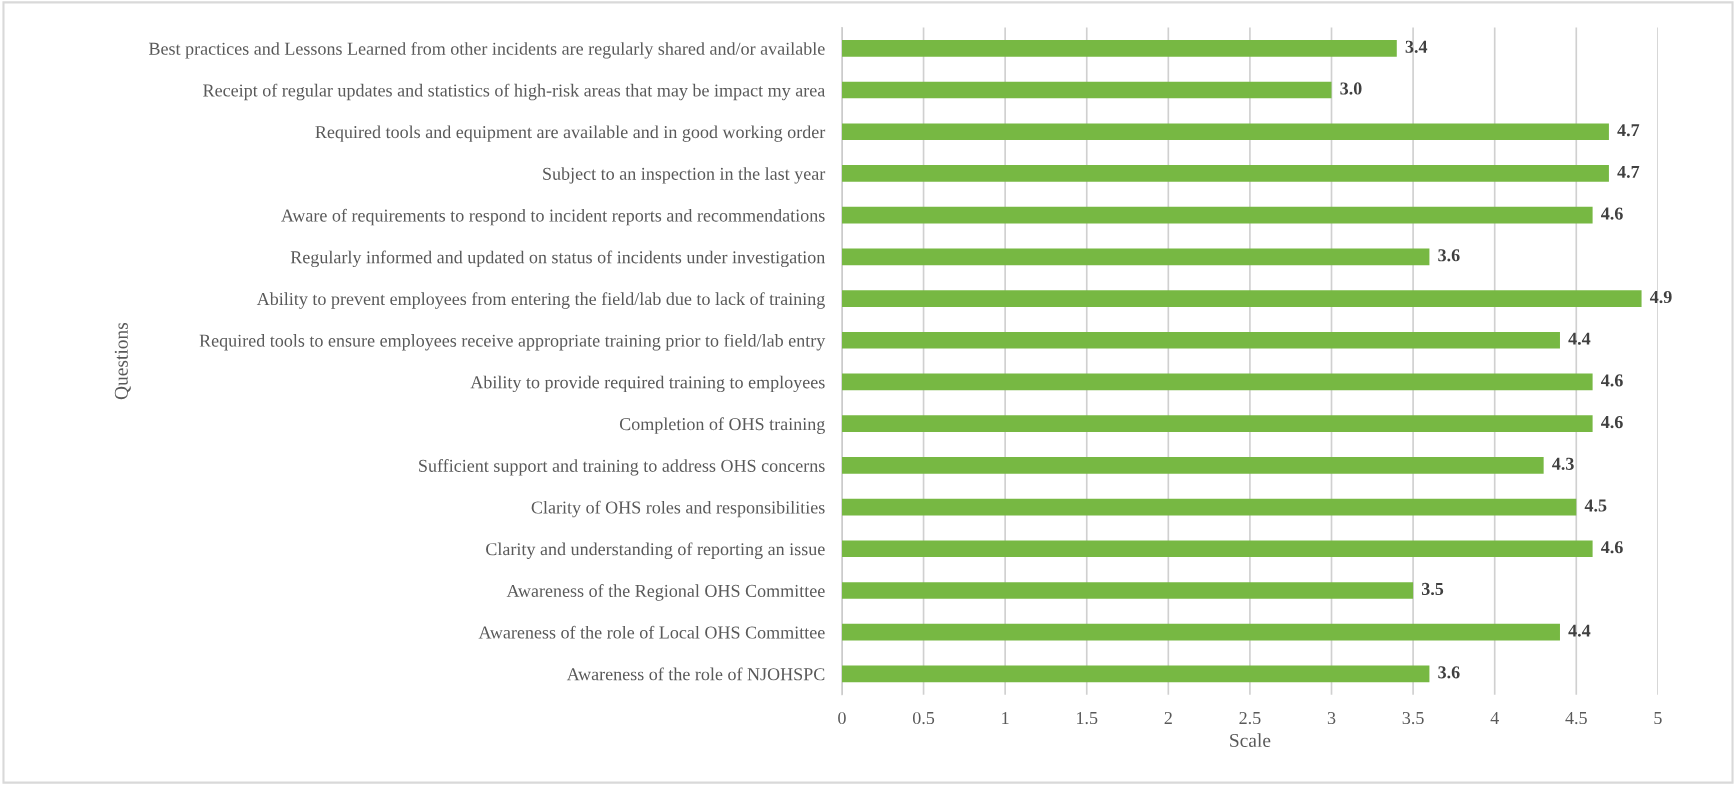  What do you see at coordinates (1658, 718) in the screenshot?
I see `x-tick-label: 5` at bounding box center [1658, 718].